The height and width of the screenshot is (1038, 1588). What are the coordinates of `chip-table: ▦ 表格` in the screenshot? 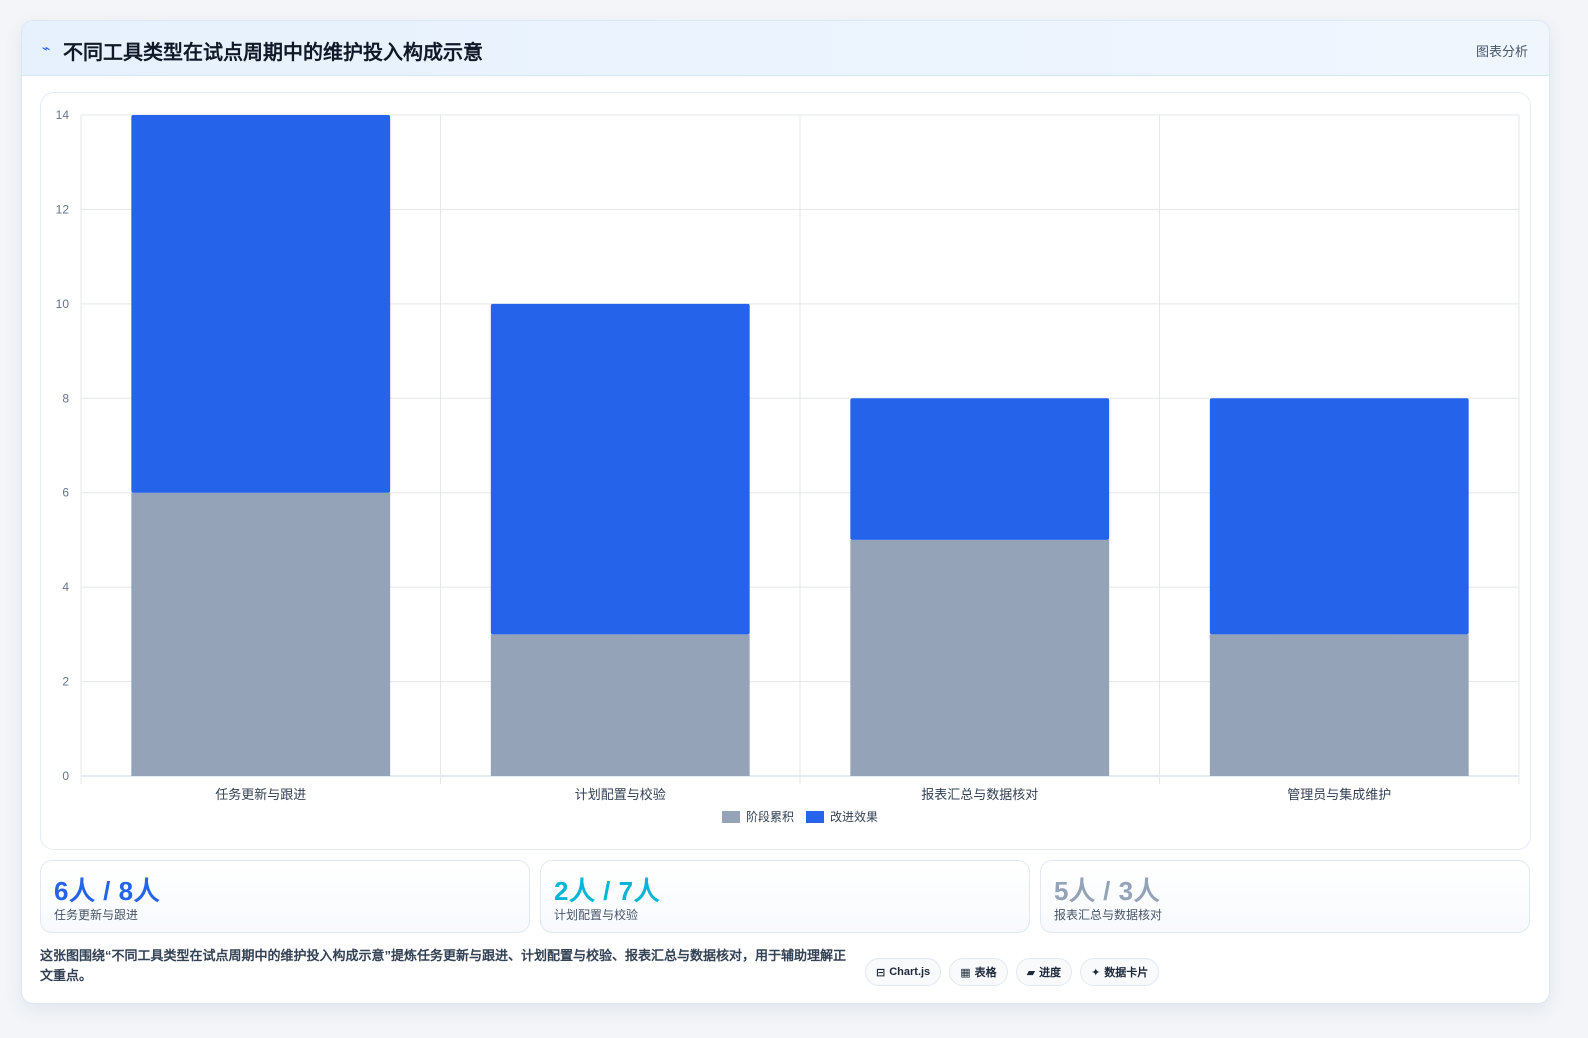 It's located at (978, 972).